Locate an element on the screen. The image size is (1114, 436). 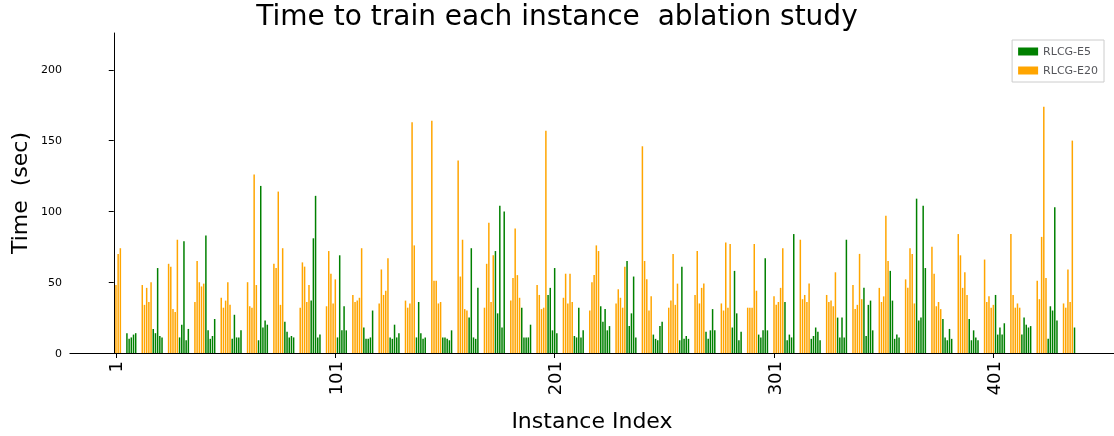
y-tick-label: 150 is located at coordinates (51, 141).